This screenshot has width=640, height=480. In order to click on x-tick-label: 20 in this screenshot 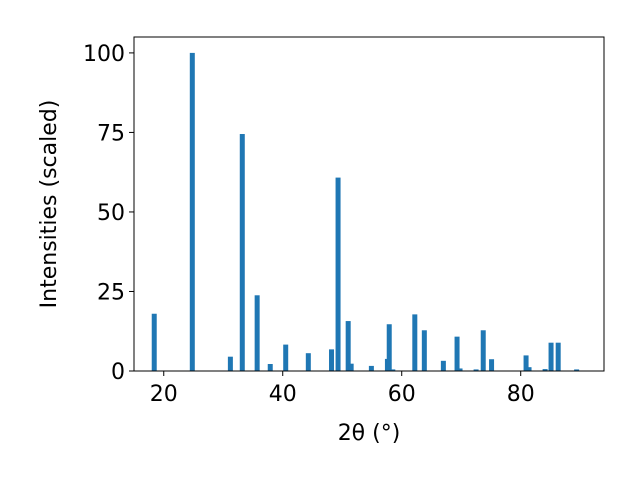, I will do `click(164, 394)`.